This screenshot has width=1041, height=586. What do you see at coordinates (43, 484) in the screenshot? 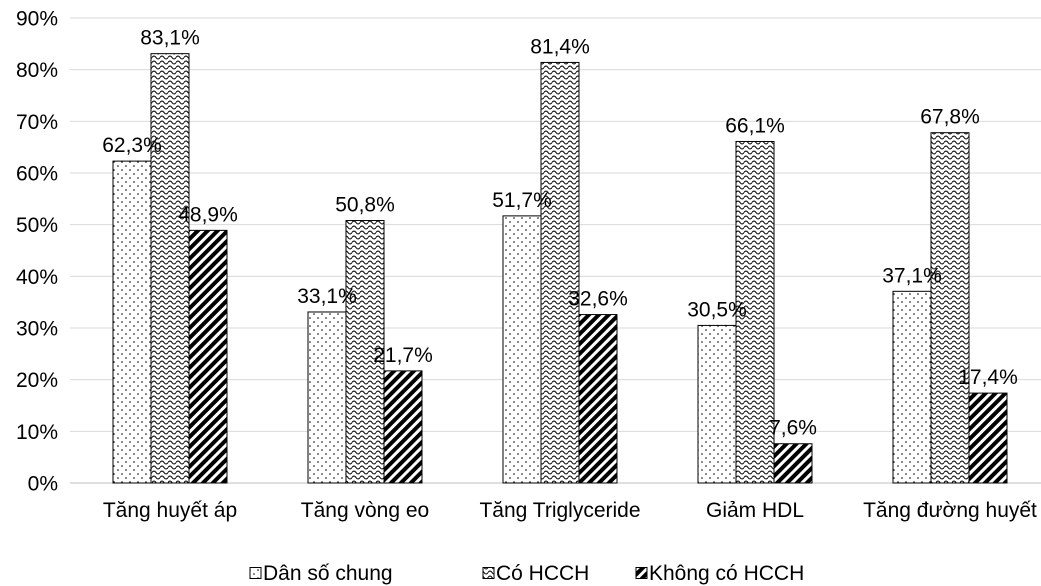
I see `y-tick-label: 0%` at bounding box center [43, 484].